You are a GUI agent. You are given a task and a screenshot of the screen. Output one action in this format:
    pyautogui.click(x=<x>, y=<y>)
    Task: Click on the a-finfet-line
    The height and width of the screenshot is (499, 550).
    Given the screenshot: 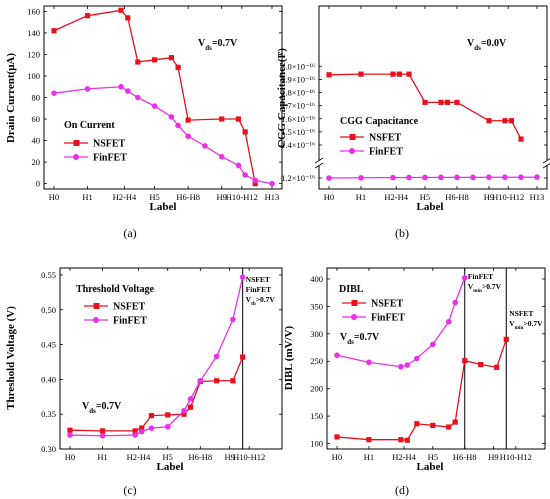 What is the action you would take?
    pyautogui.click(x=163, y=135)
    